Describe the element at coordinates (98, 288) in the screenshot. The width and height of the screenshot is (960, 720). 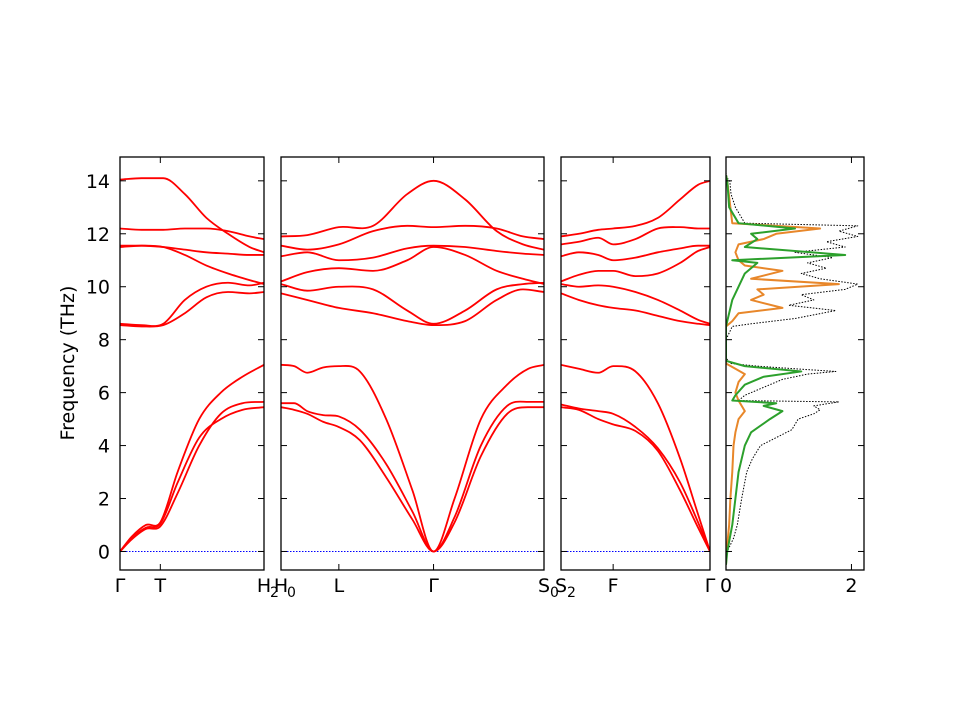
I see `y-tick-label: 10` at that location.